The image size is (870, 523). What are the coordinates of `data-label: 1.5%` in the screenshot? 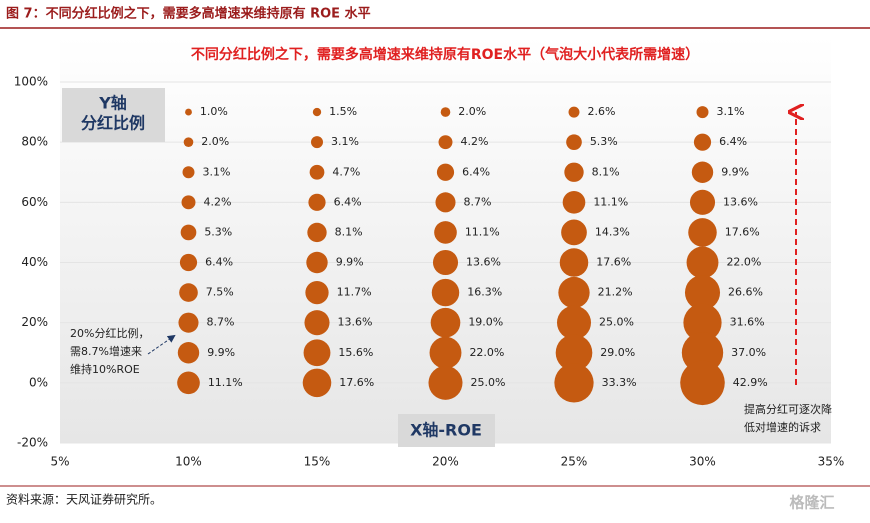 It's located at (343, 111).